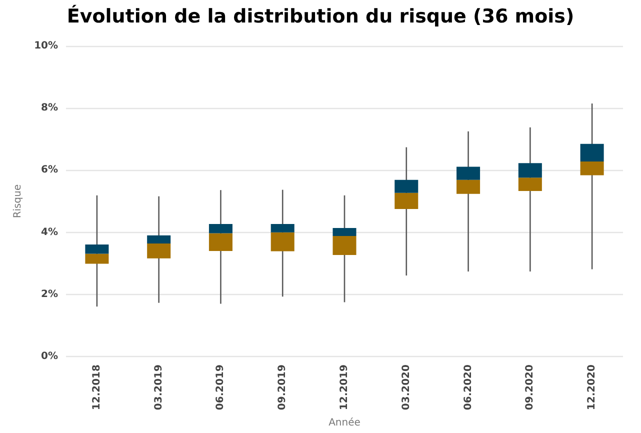  Describe the element at coordinates (158, 387) in the screenshot. I see `x-tick-label: 03.2019` at that location.